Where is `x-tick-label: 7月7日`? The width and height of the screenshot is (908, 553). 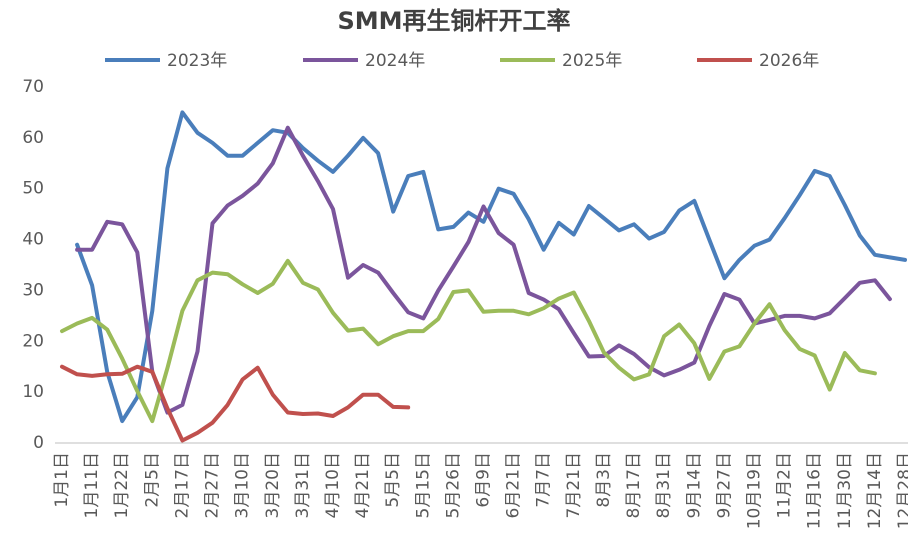
x-tick-label: 7月7日 is located at coordinates (544, 480).